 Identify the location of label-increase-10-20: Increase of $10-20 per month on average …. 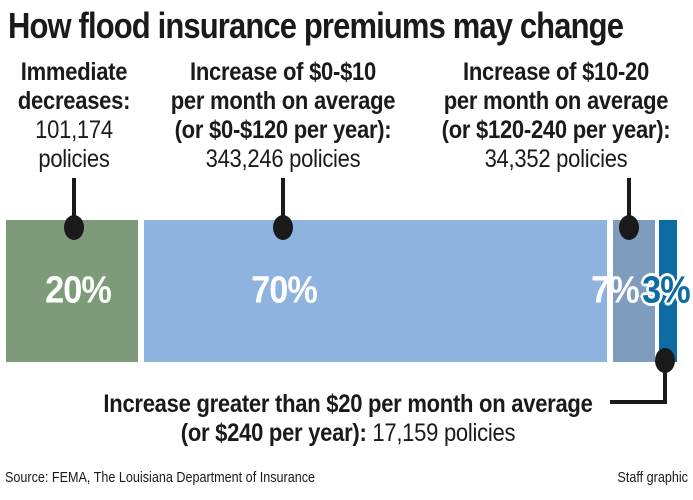
(556, 116).